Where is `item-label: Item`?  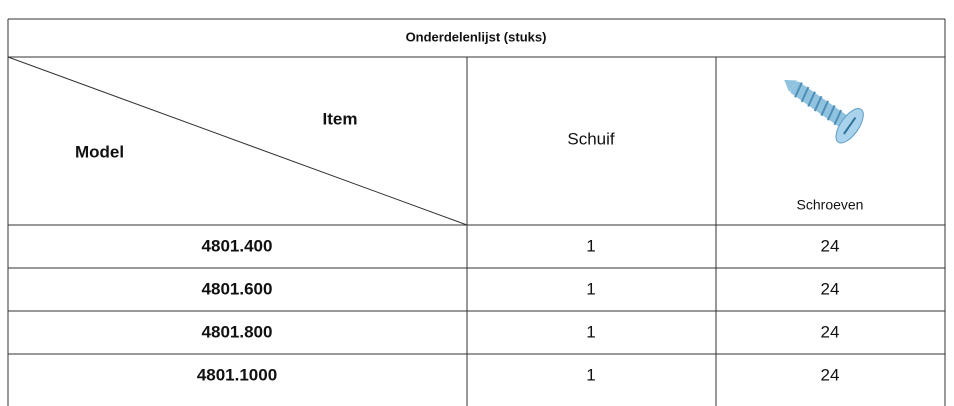
item-label: Item is located at coordinates (340, 118).